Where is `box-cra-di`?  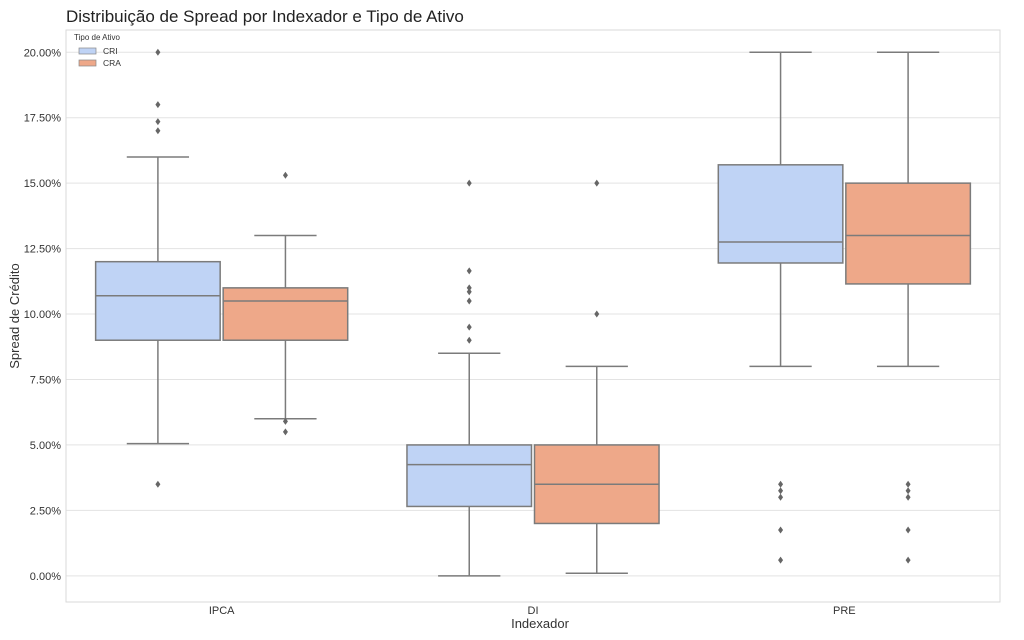
box-cra-di is located at coordinates (596, 376).